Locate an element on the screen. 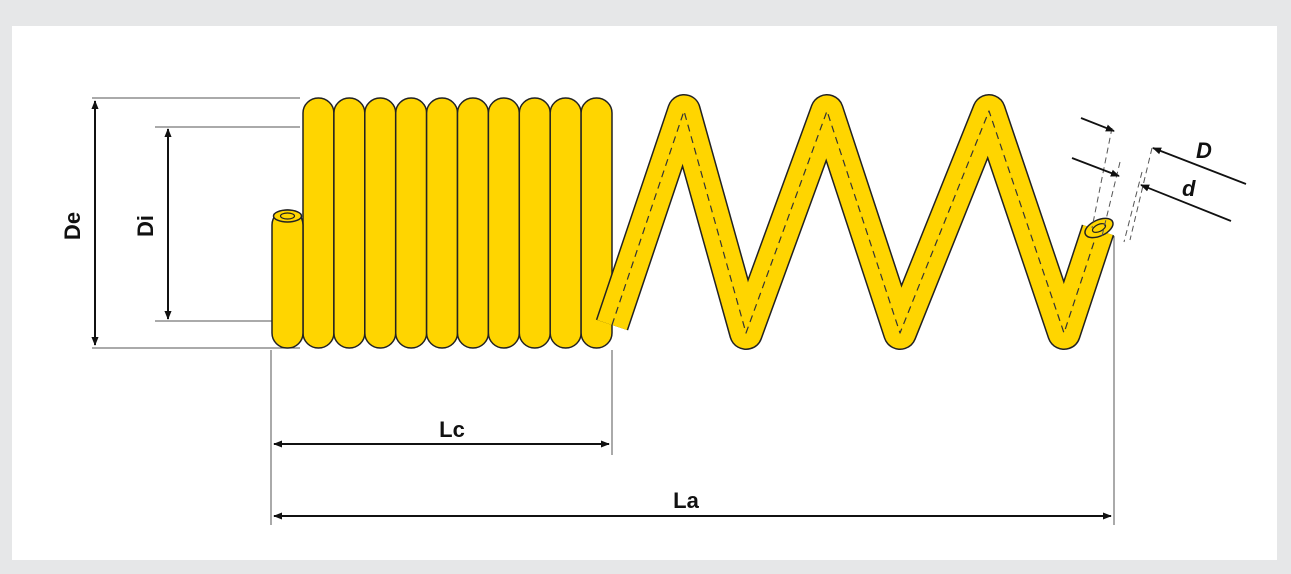 This screenshot has height=574, width=1291. de-label: De is located at coordinates (72, 226).